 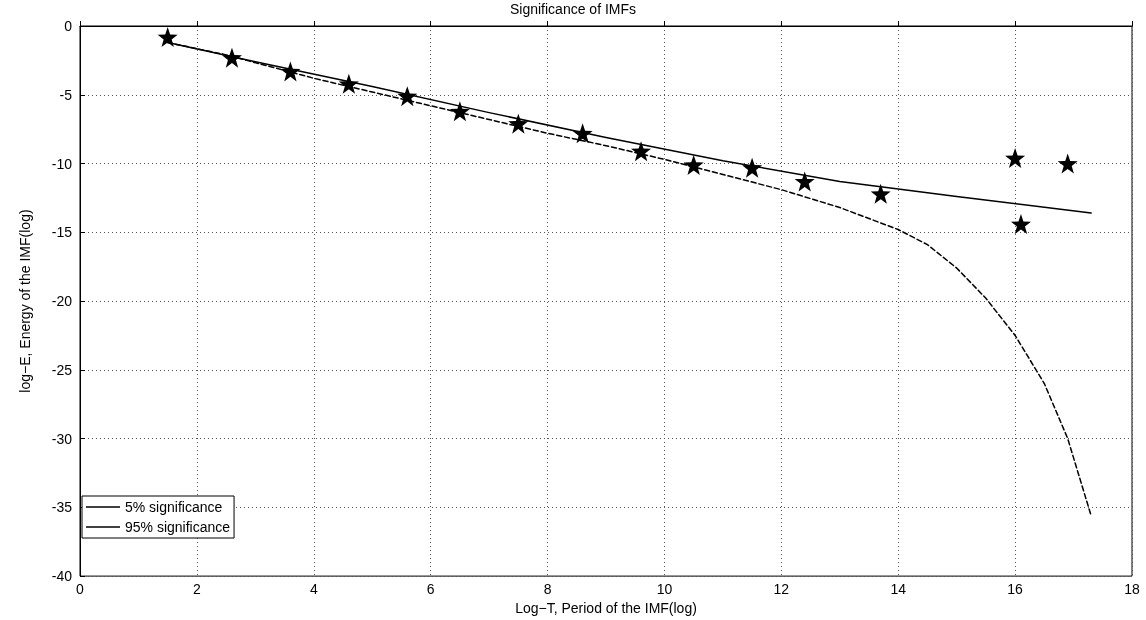 I want to click on y-tick-label: -40, so click(x=62, y=576).